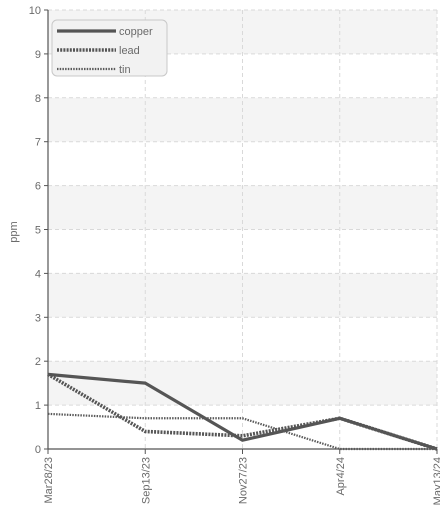 Image resolution: width=440 pixels, height=521 pixels. What do you see at coordinates (125, 70) in the screenshot?
I see `legend-label-tin: tin` at bounding box center [125, 70].